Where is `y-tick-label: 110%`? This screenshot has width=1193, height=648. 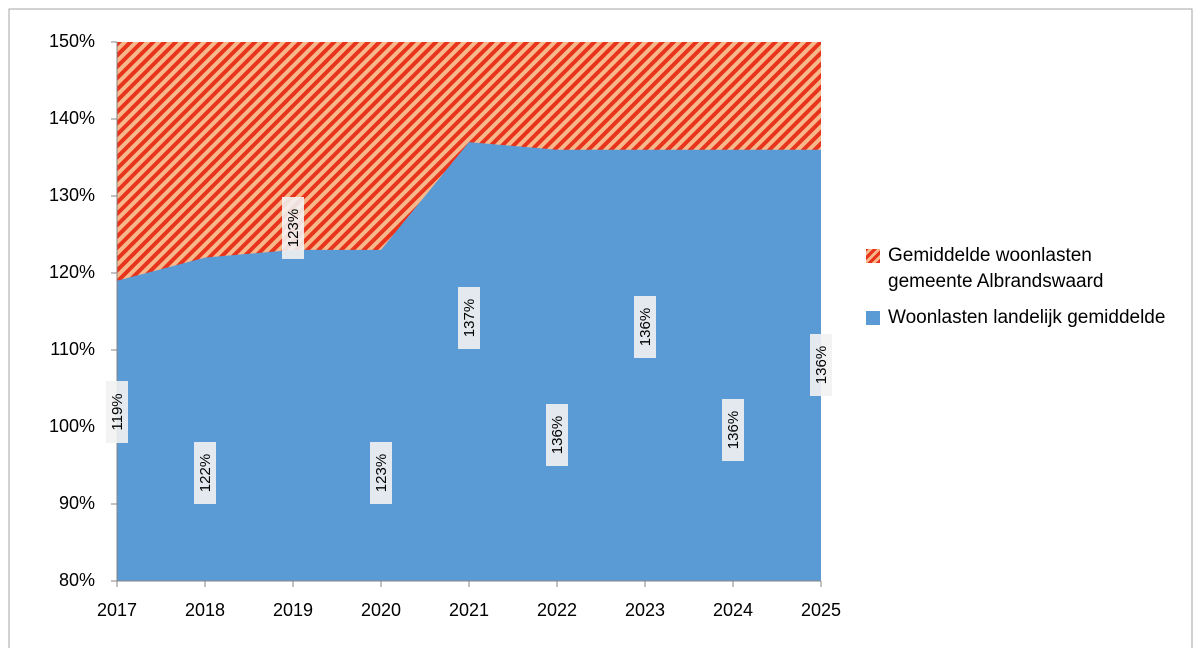
y-tick-label: 110% is located at coordinates (72, 349).